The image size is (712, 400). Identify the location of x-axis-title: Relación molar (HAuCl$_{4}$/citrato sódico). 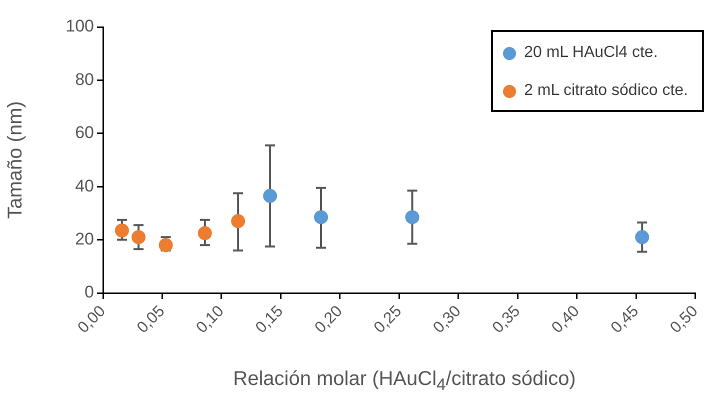
(404, 381).